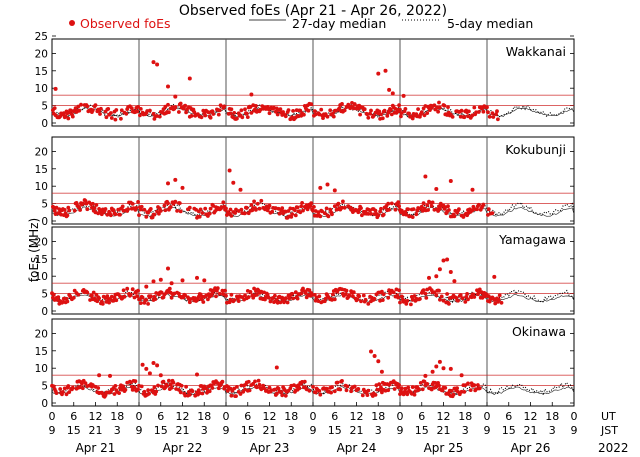  I want to click on chart-title: Observed foEs (Apr 21 - Apr 26, 2022), so click(313, 11).